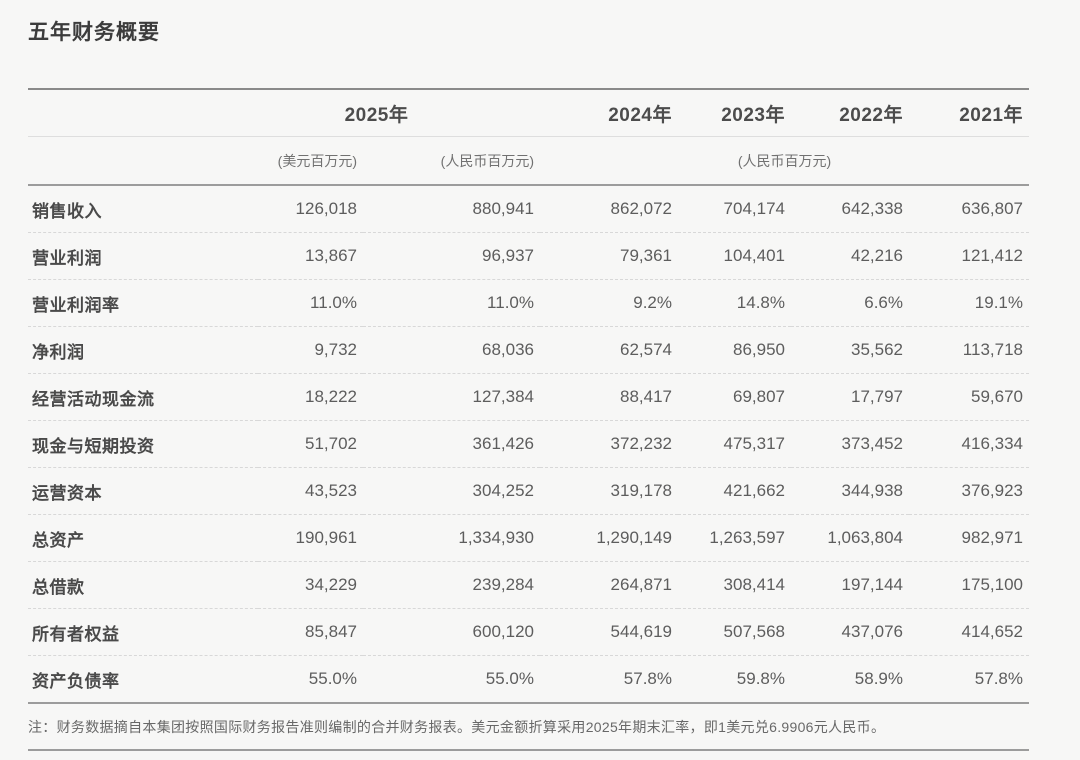 This screenshot has height=760, width=1080. I want to click on row-label: 资产负债率, so click(143, 679).